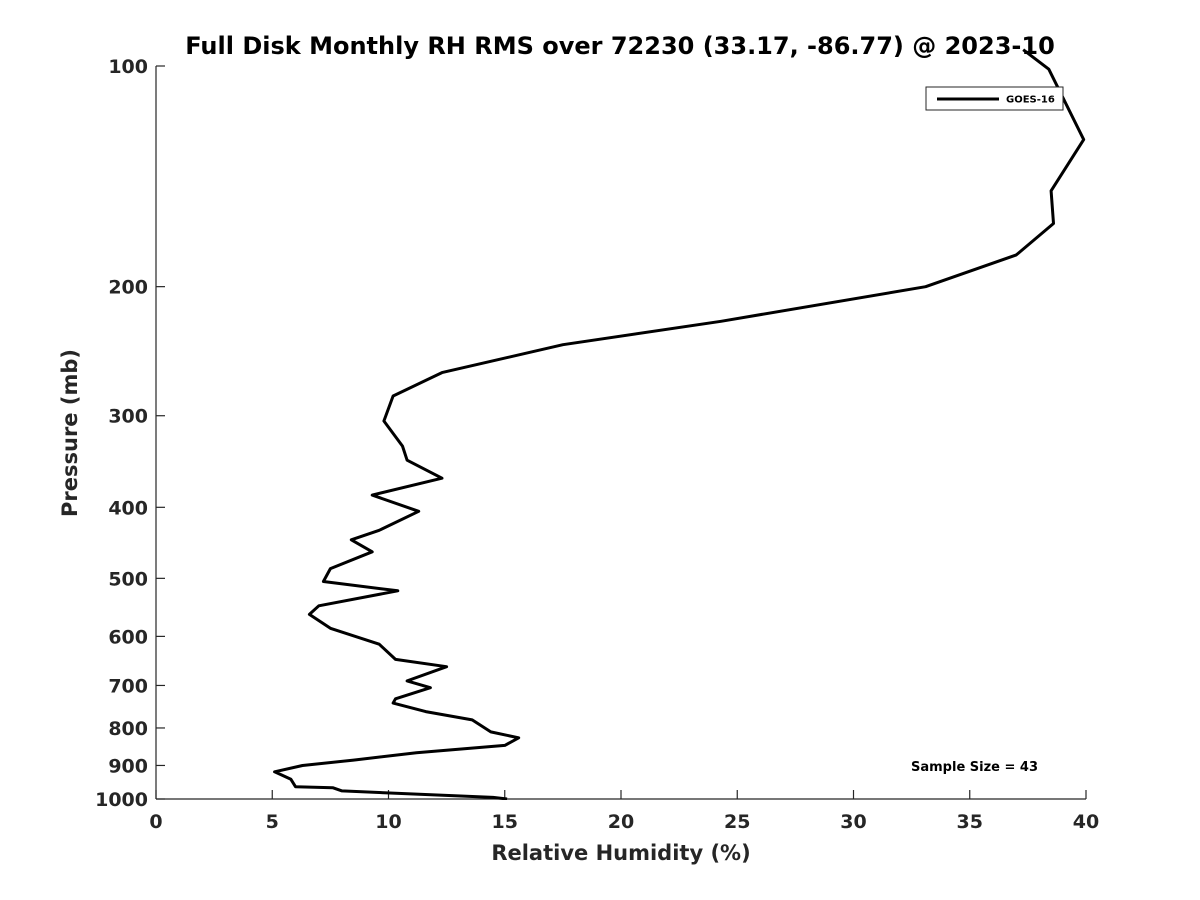  Describe the element at coordinates (70, 433) in the screenshot. I see `y-axis-label: Pressure (mb)` at that location.